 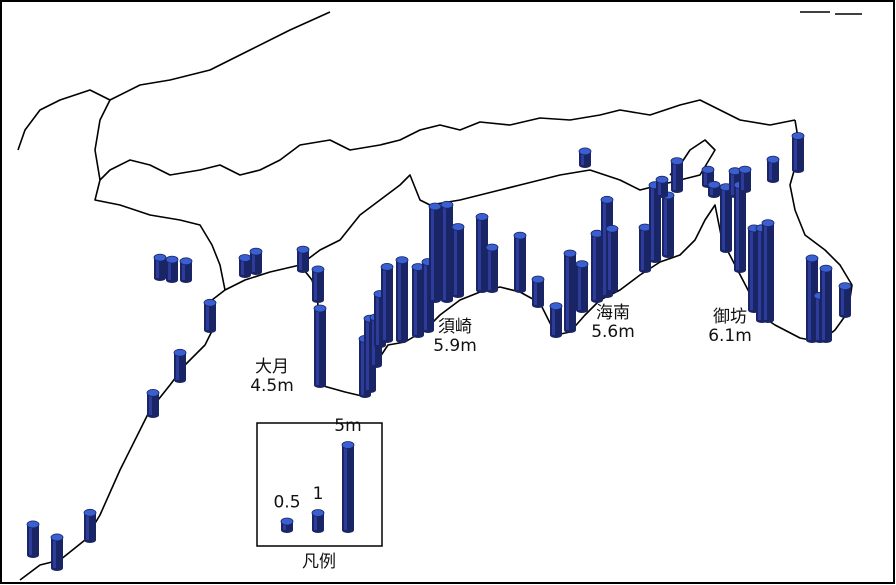 I want to click on place-height: 6.1m, so click(x=730, y=336).